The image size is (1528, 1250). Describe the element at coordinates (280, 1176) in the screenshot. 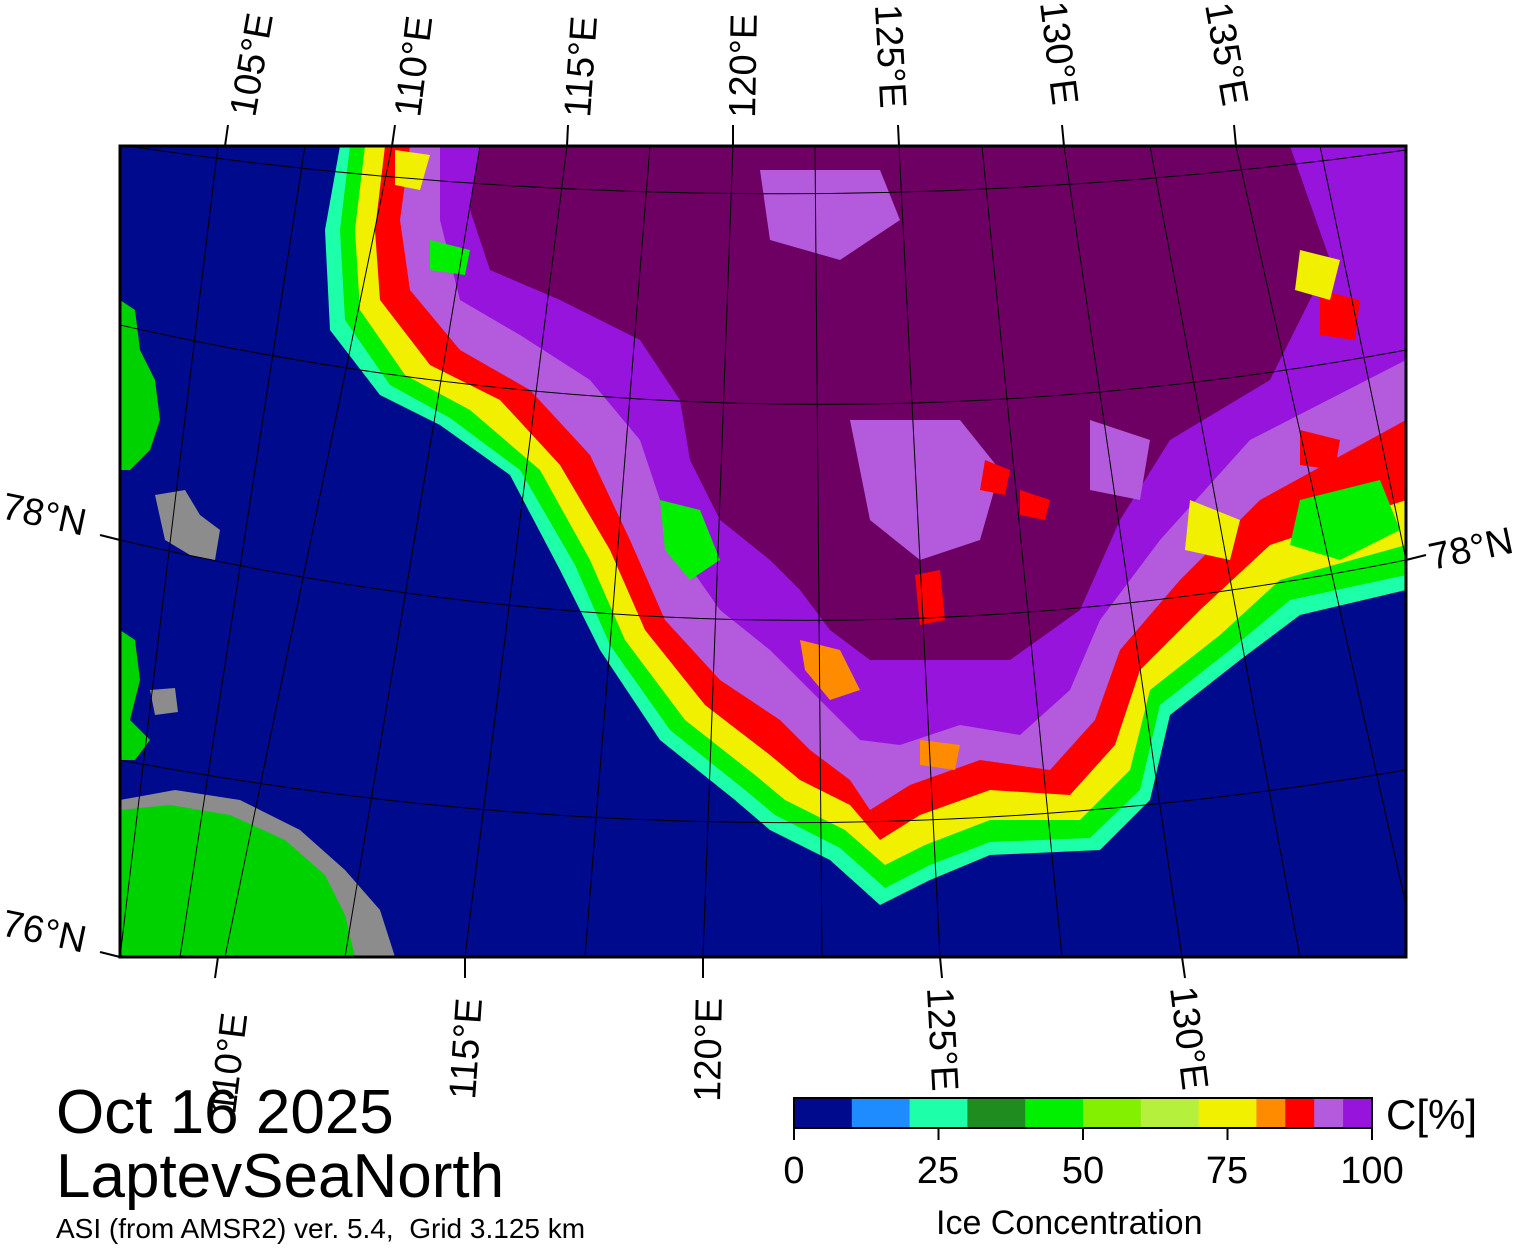

I see `region-title: LaptevSeaNorth` at that location.